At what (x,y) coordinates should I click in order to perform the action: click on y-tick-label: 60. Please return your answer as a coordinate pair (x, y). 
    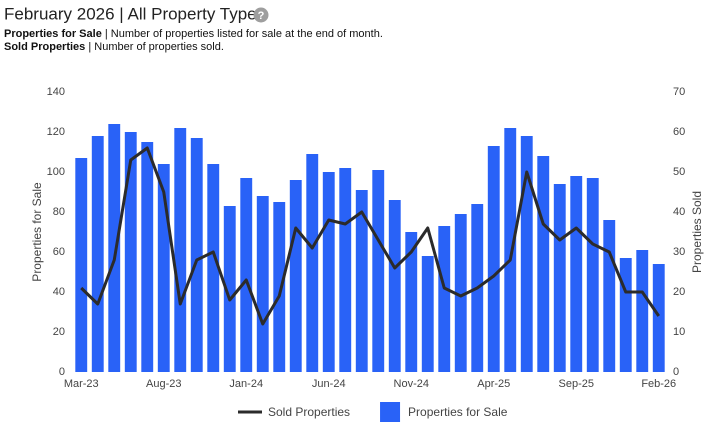
    Looking at the image, I should click on (59, 252).